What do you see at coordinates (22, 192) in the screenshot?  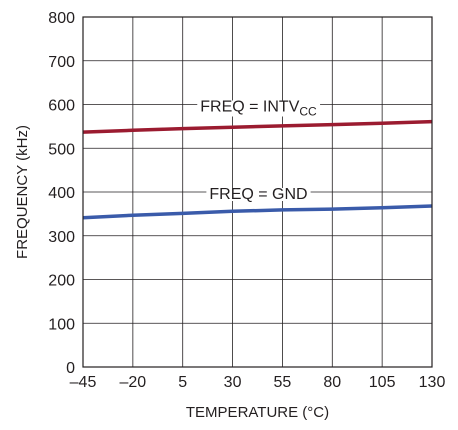 I see `y-axis-label: FREQUENCY (kHz)` at bounding box center [22, 192].